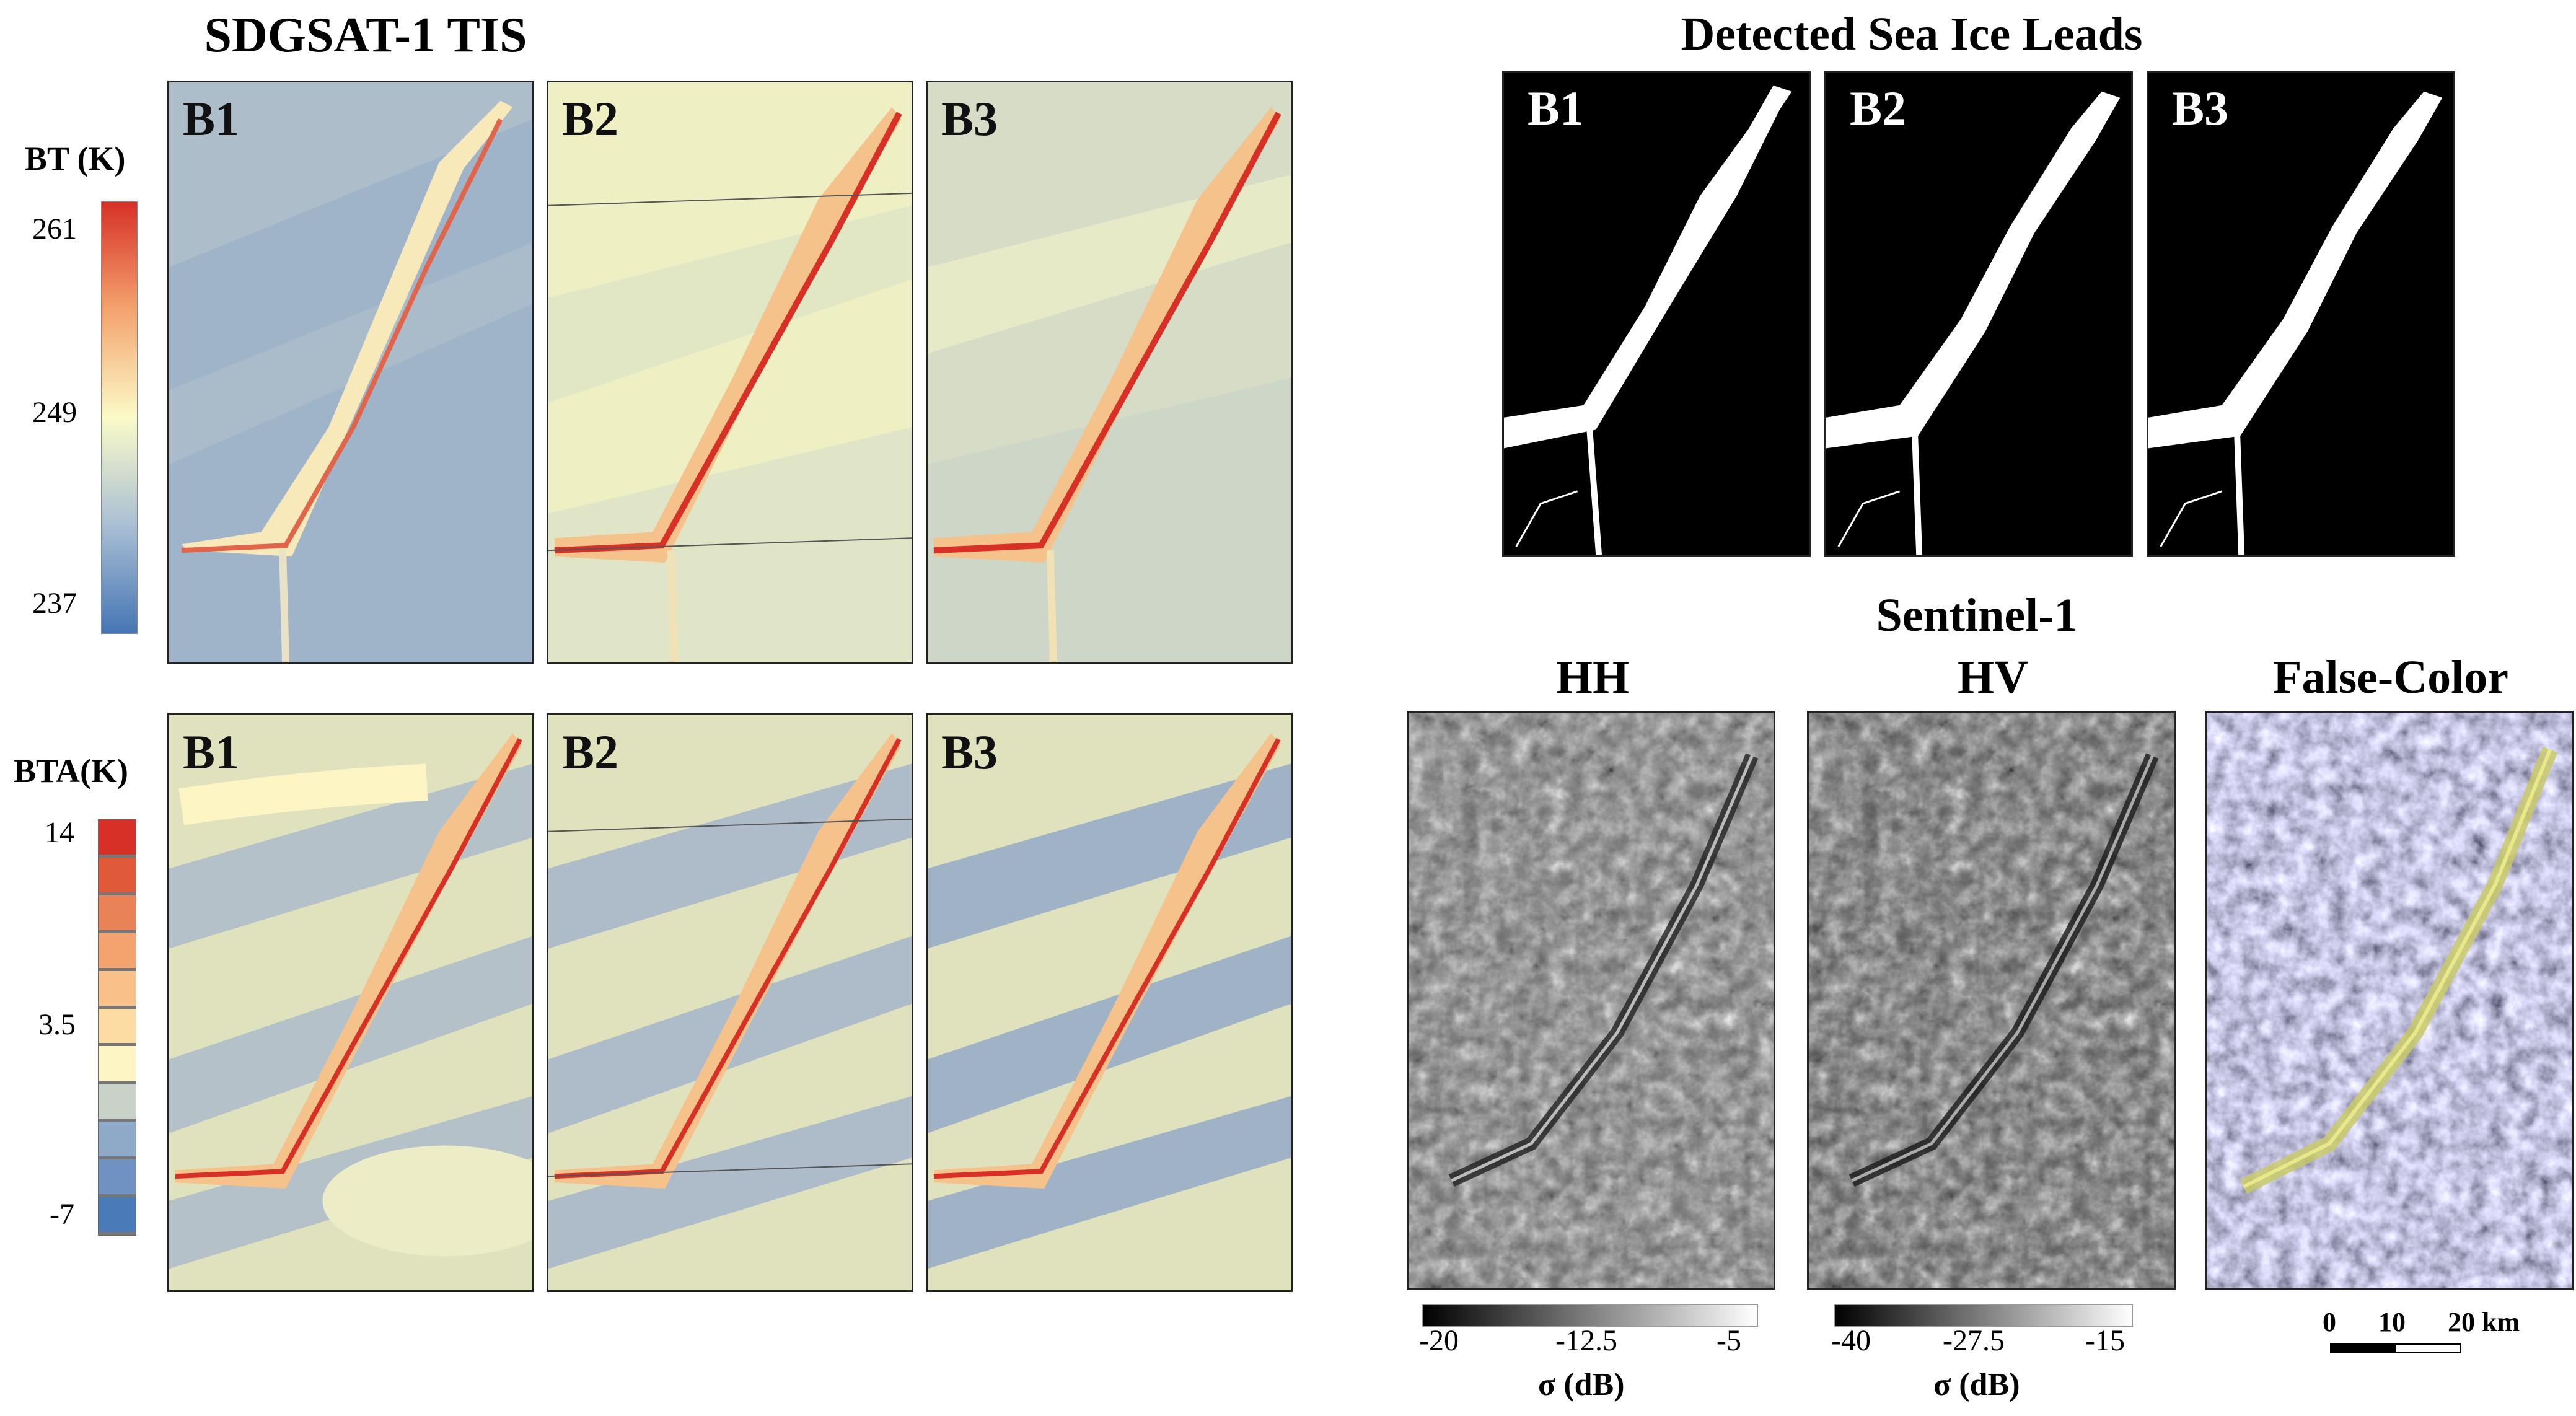 Image resolution: width=2576 pixels, height=1416 pixels. What do you see at coordinates (1439, 1341) in the screenshot?
I see `hh-tick-min: -20` at bounding box center [1439, 1341].